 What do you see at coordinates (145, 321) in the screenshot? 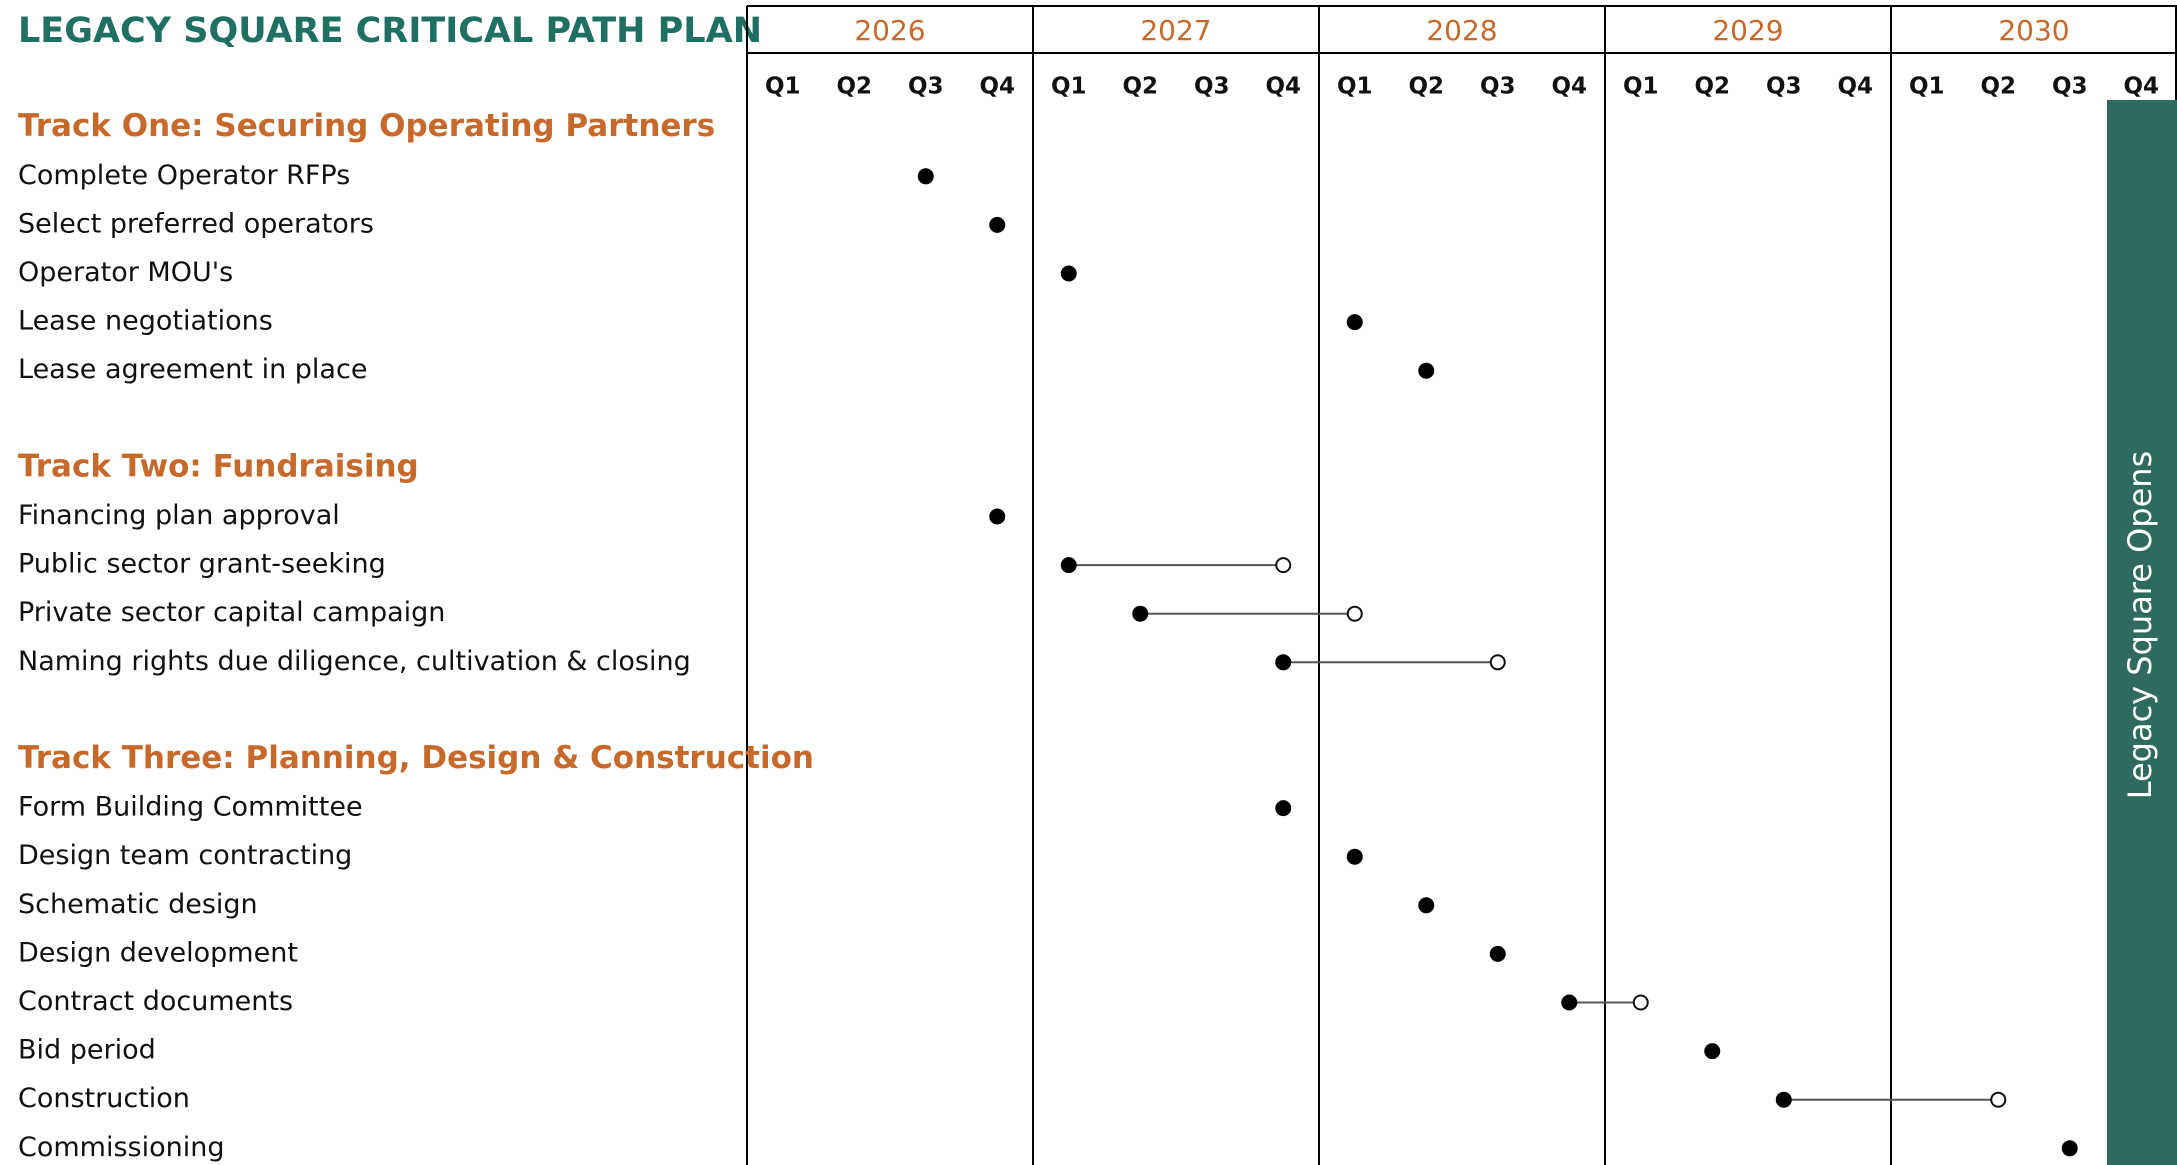
I see `task-label: Lease negotiations` at bounding box center [145, 321].